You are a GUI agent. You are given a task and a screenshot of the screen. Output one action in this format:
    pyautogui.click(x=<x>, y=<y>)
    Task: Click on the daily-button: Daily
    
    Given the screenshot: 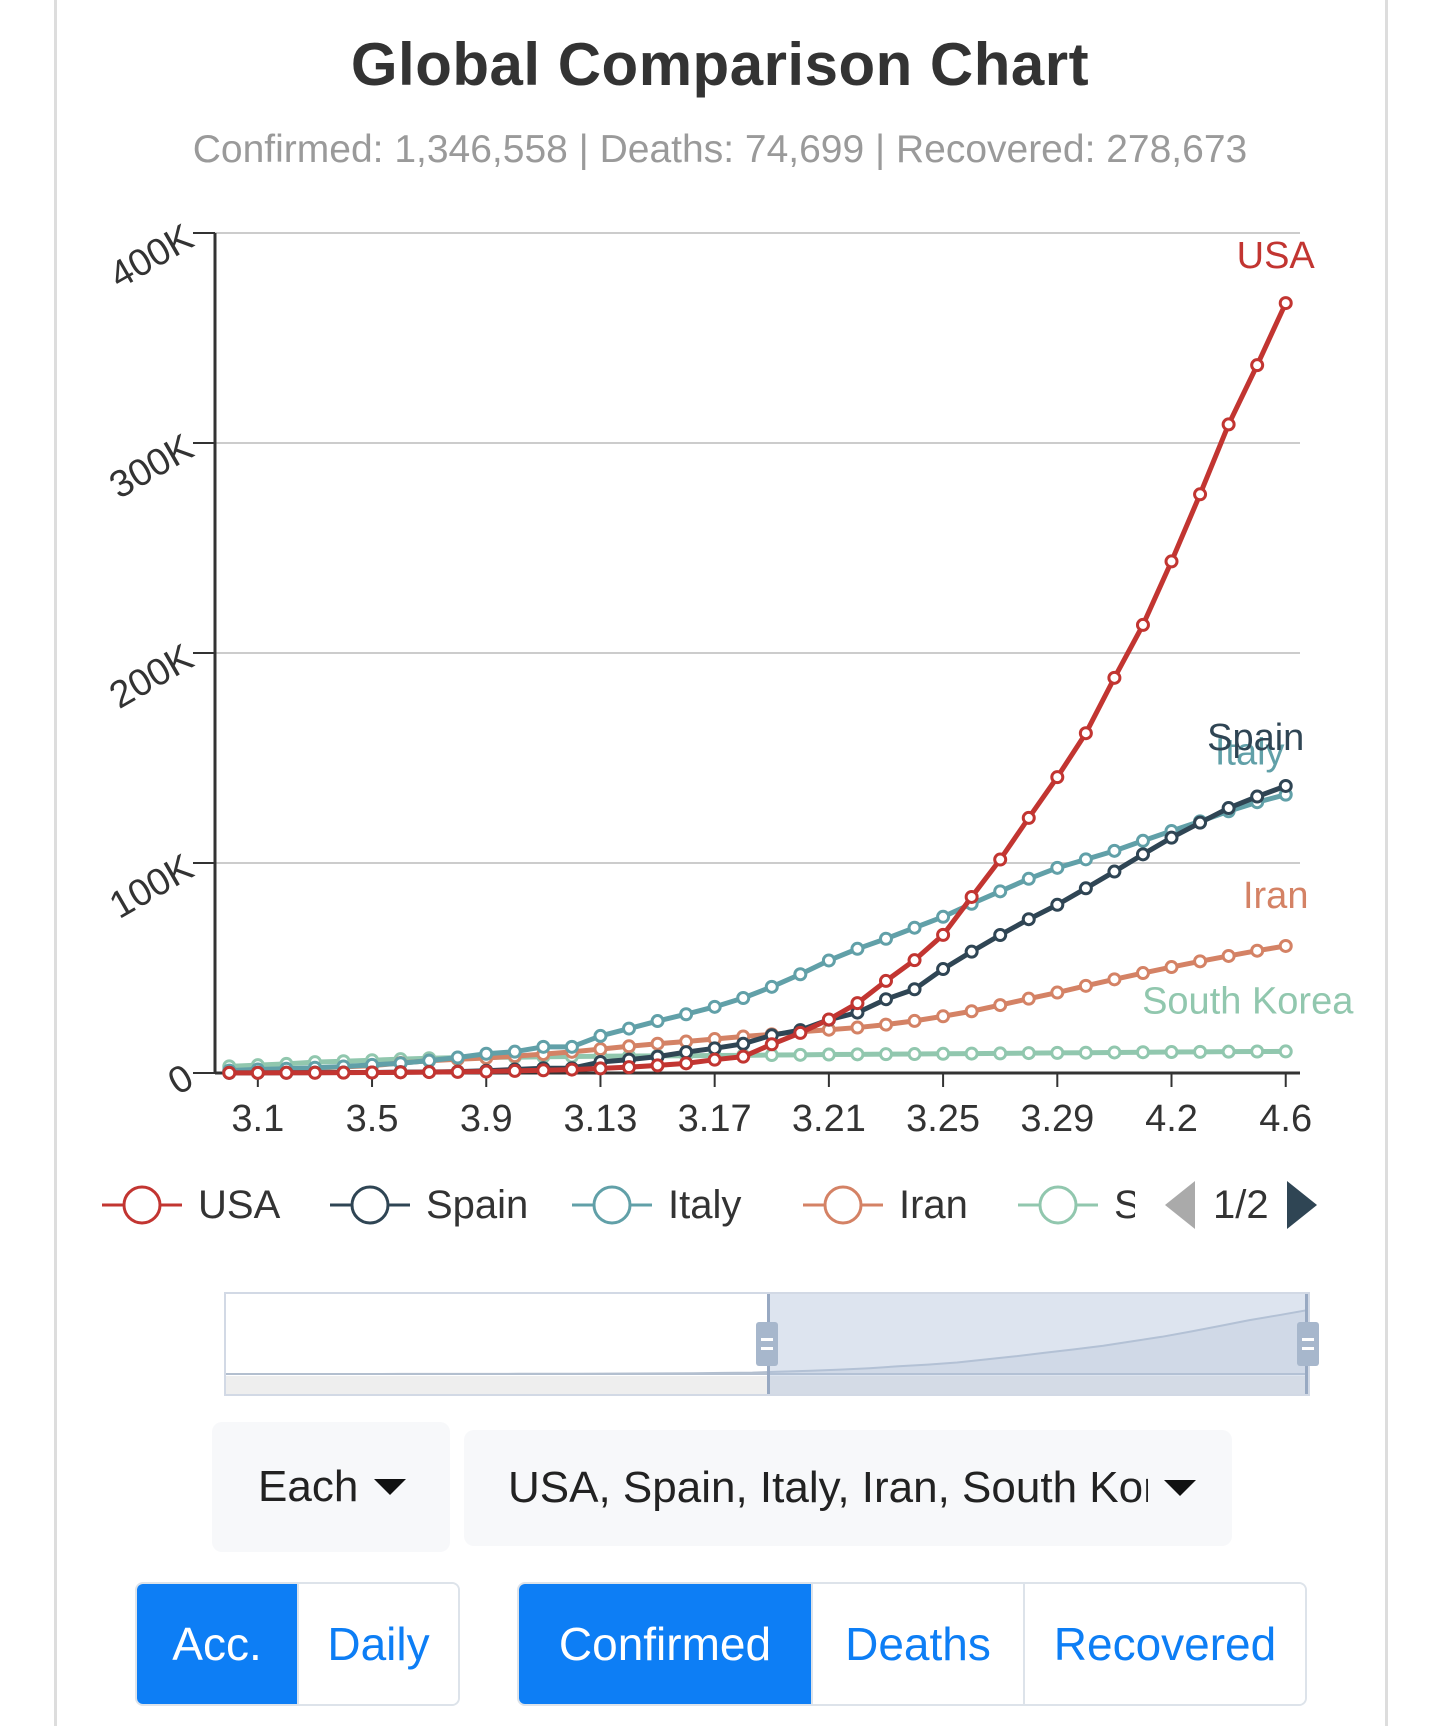 What is the action you would take?
    pyautogui.click(x=377, y=1644)
    